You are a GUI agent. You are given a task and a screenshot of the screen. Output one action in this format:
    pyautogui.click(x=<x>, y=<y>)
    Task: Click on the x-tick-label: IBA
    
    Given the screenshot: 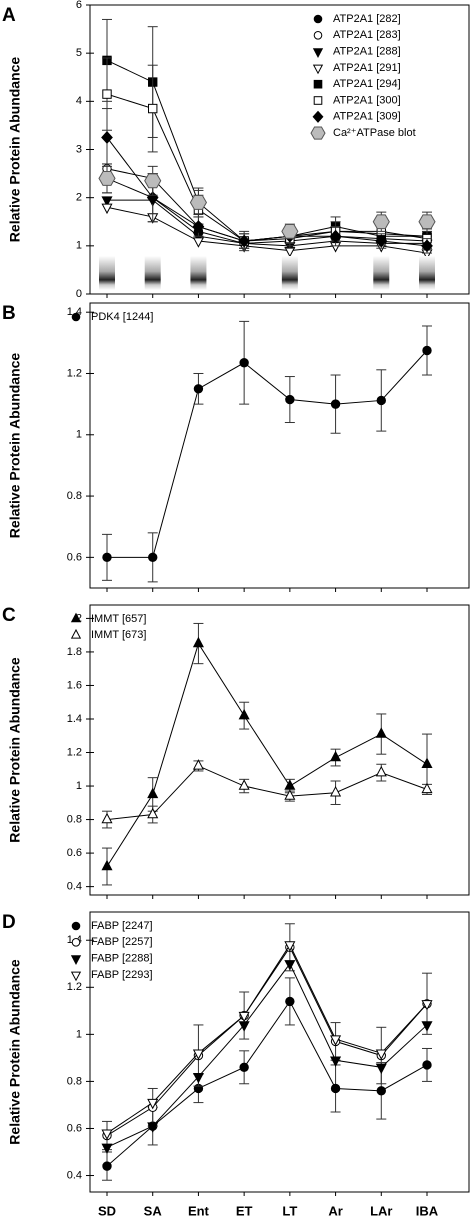 What is the action you would take?
    pyautogui.click(x=427, y=1210)
    